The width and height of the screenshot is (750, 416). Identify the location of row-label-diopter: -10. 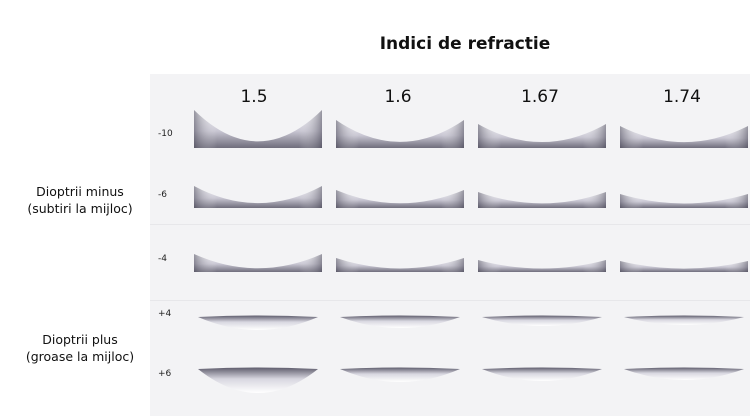
(165, 134).